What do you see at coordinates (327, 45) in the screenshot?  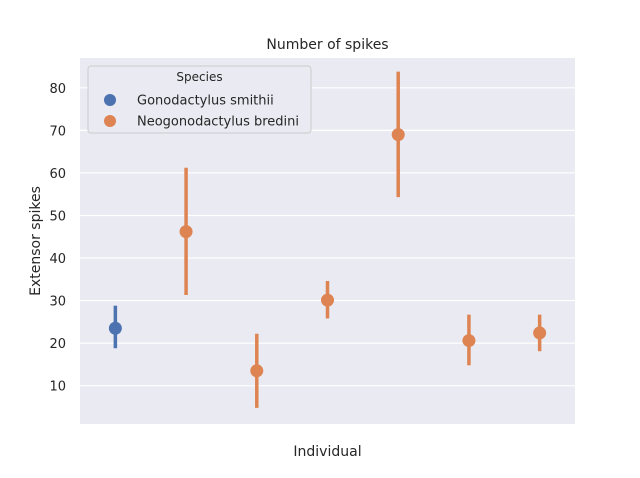 I see `chart-title: Number of spikes` at bounding box center [327, 45].